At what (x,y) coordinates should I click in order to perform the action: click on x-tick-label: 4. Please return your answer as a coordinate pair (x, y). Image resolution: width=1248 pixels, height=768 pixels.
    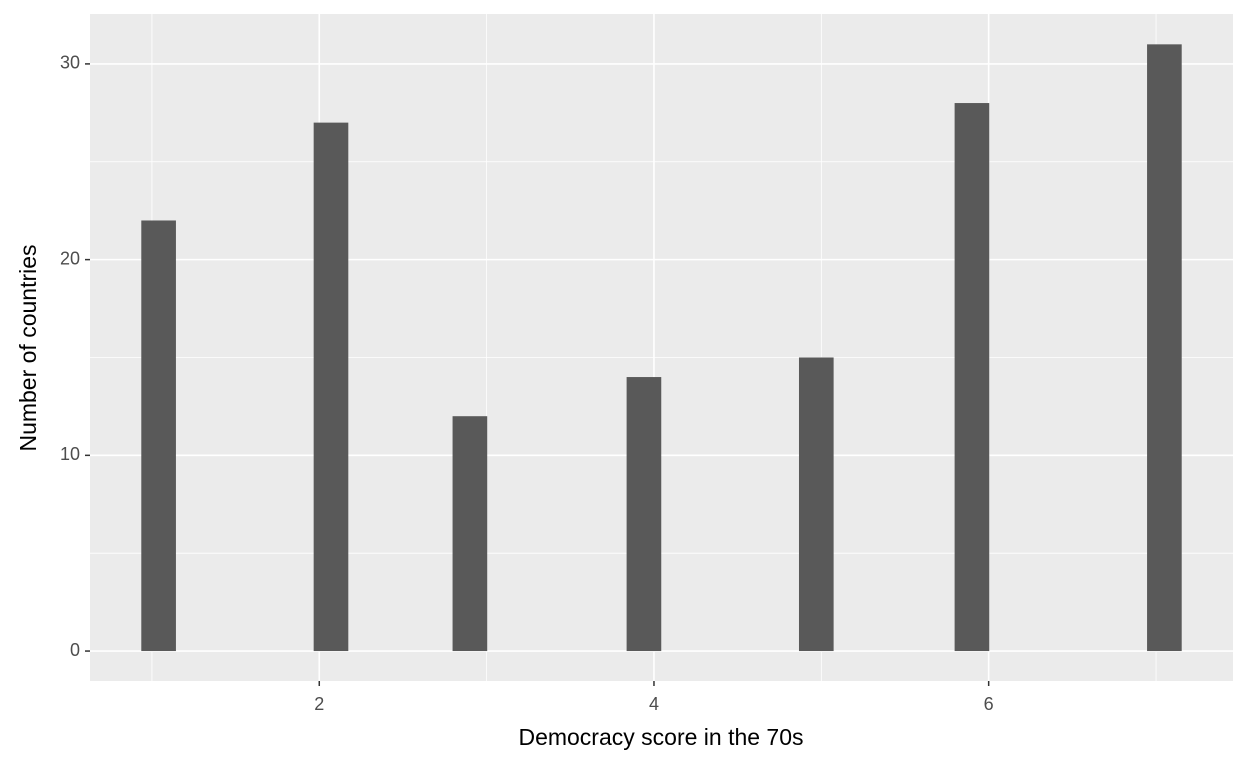
    Looking at the image, I should click on (654, 704).